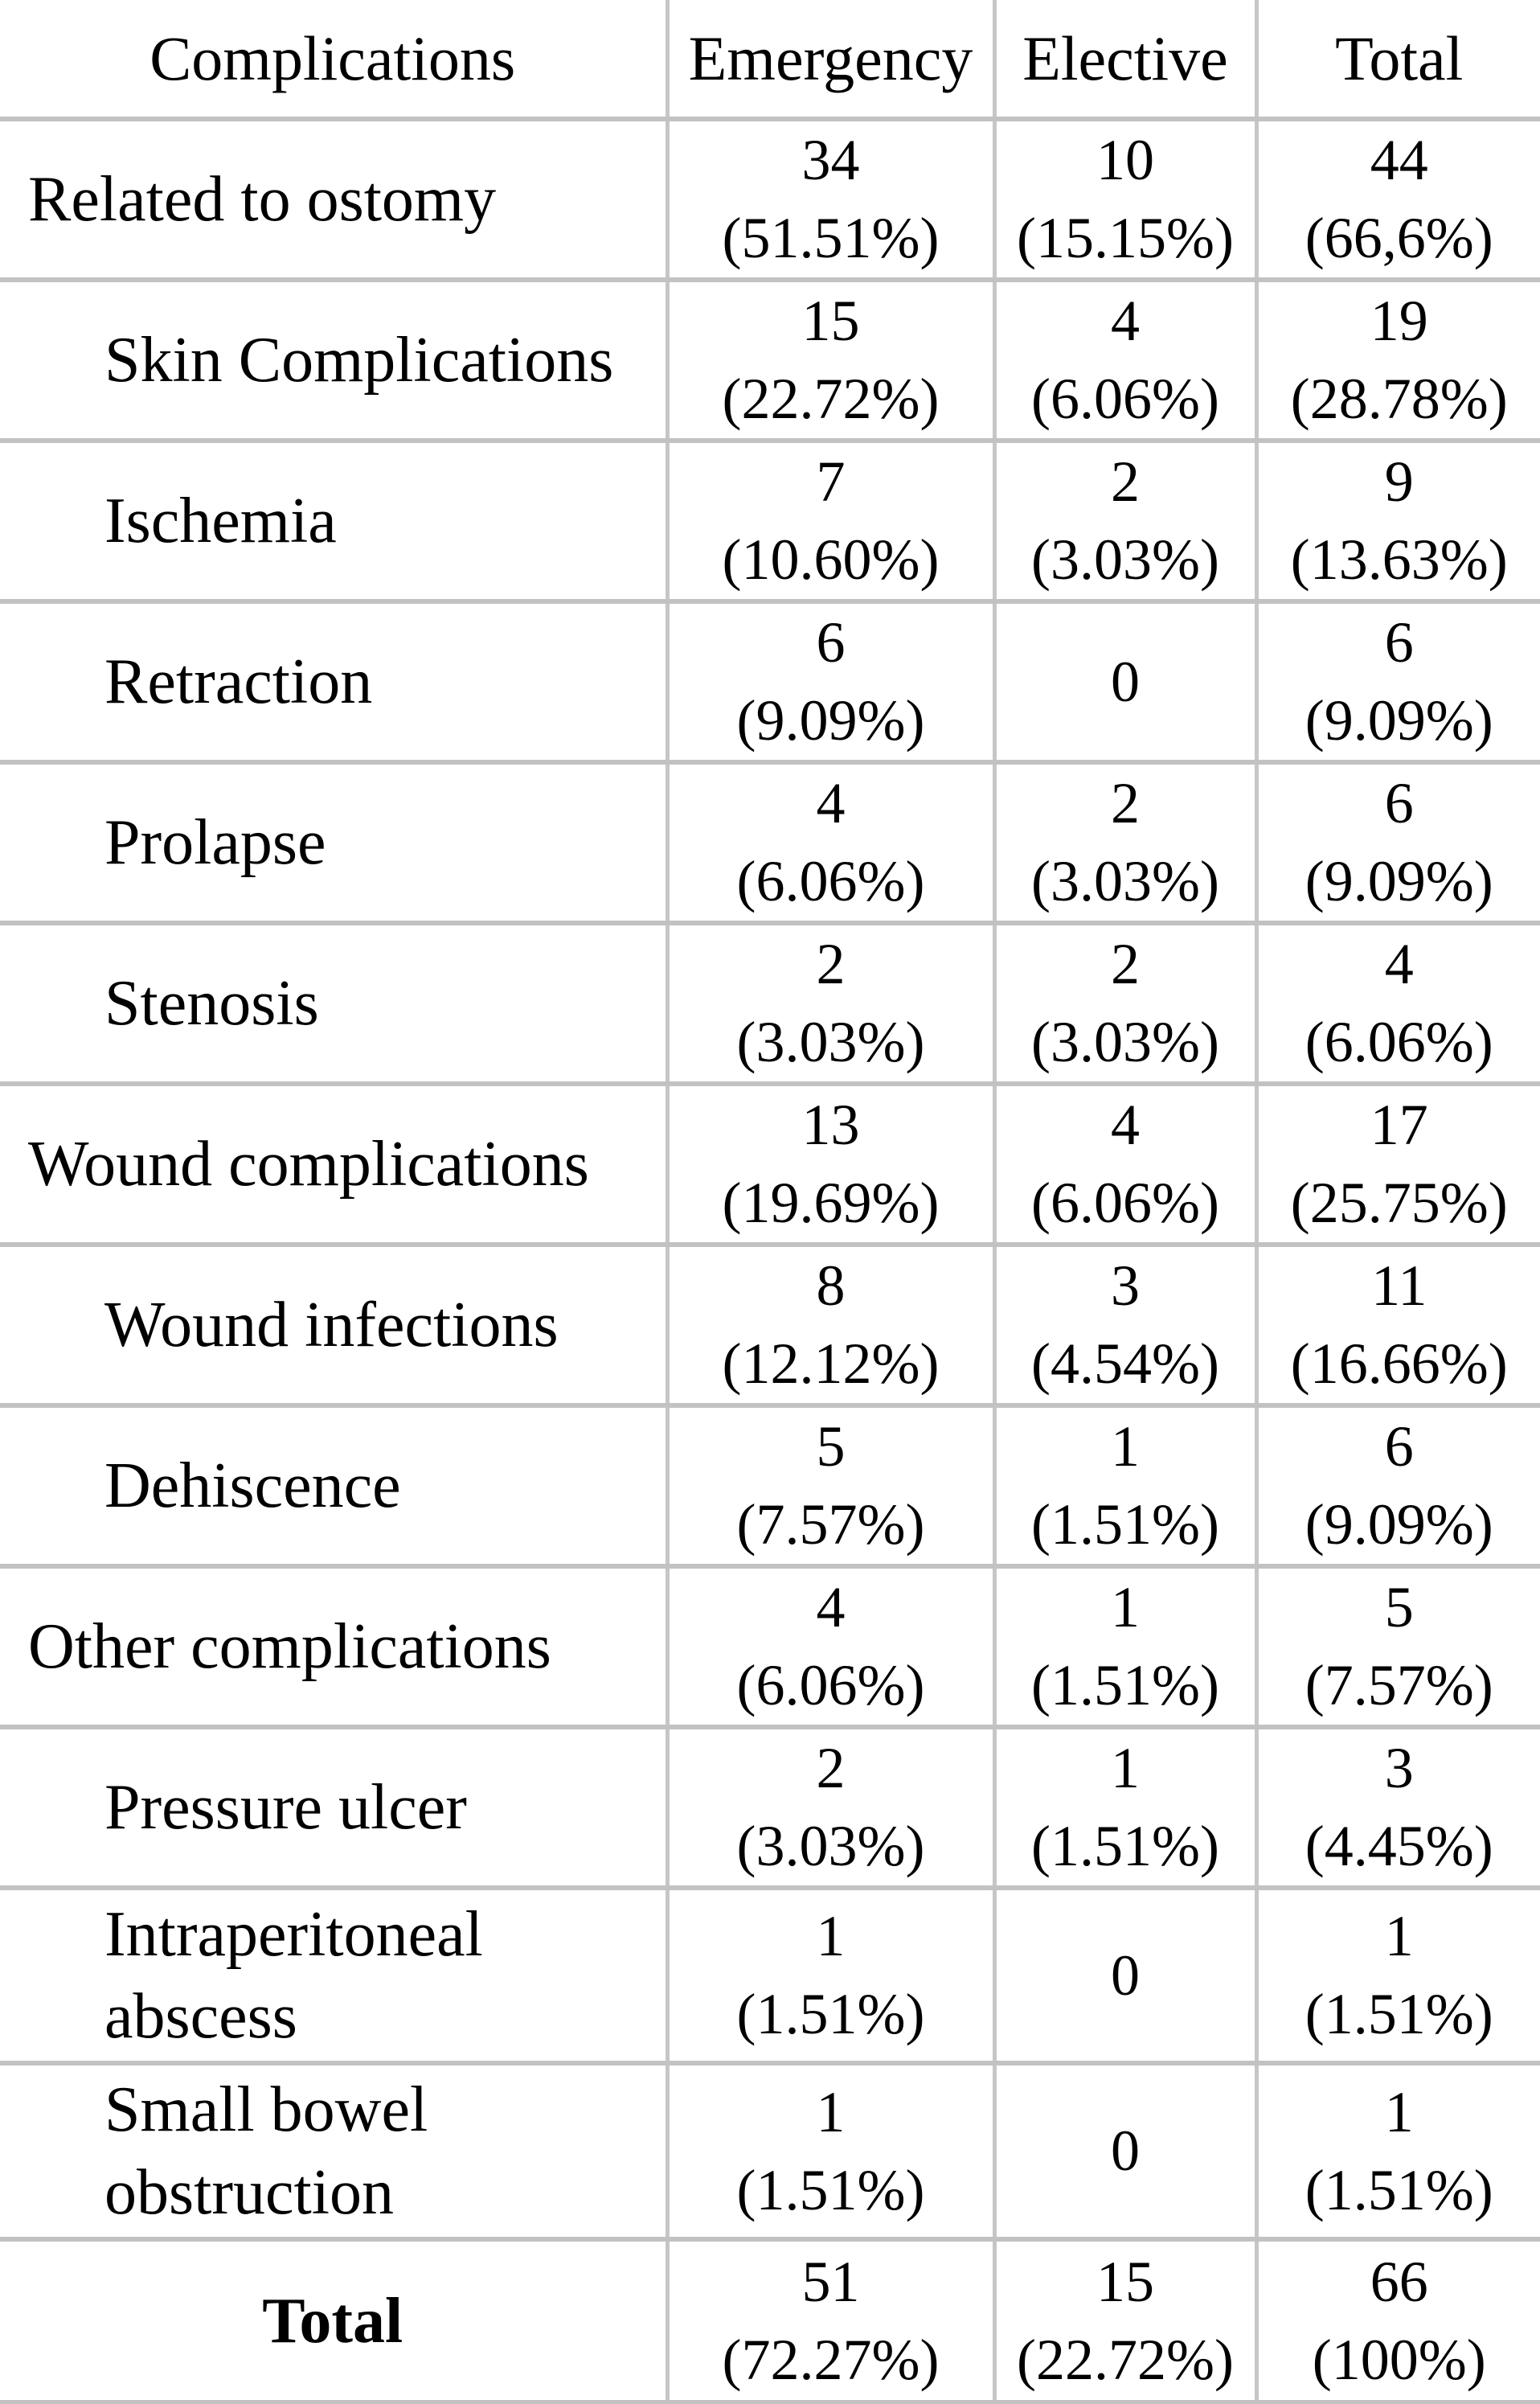 Image resolution: width=1540 pixels, height=2404 pixels. I want to click on count-value: 19, so click(1399, 321).